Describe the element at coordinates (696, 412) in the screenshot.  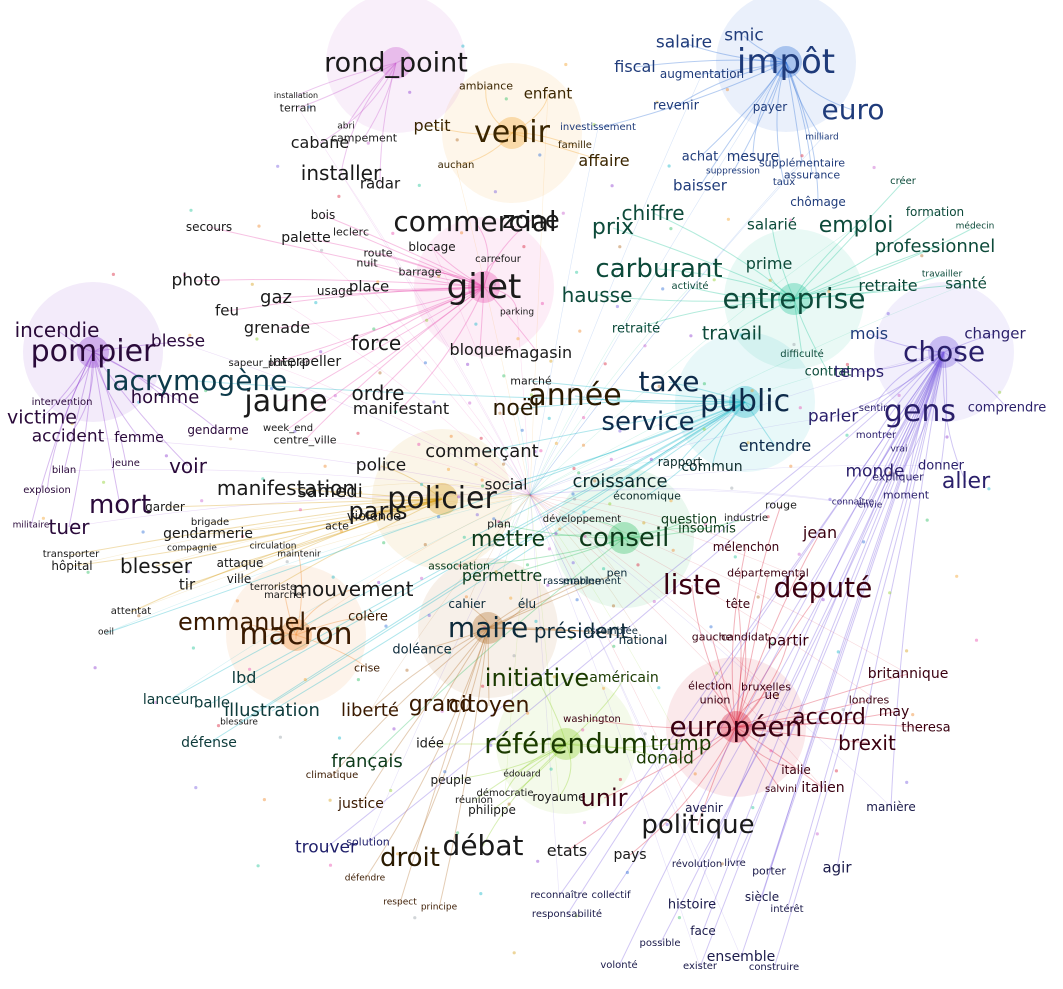
I see `edge-service` at that location.